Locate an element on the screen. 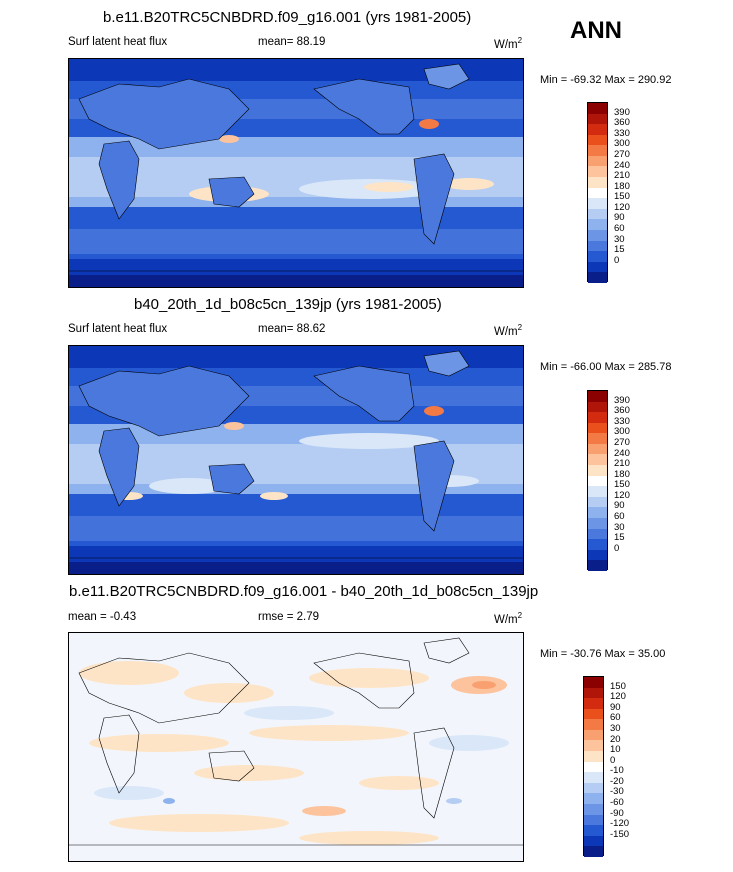 Image resolution: width=733 pixels, height=872 pixels. panel-3-rmse-label: rmse = 2.79 is located at coordinates (289, 617).